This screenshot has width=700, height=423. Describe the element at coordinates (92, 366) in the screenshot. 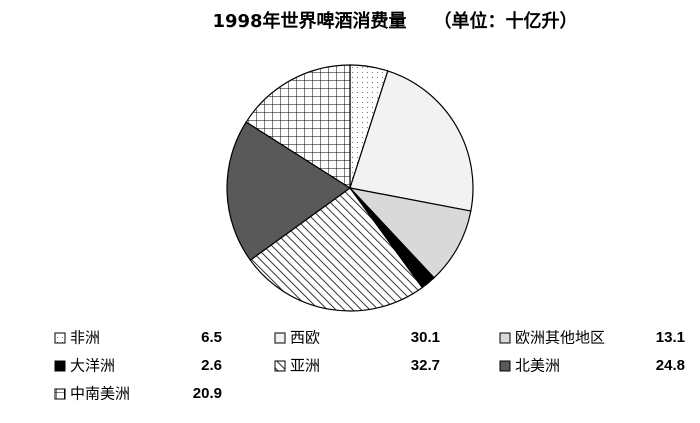

I see `legend-label: 大洋洲` at that location.